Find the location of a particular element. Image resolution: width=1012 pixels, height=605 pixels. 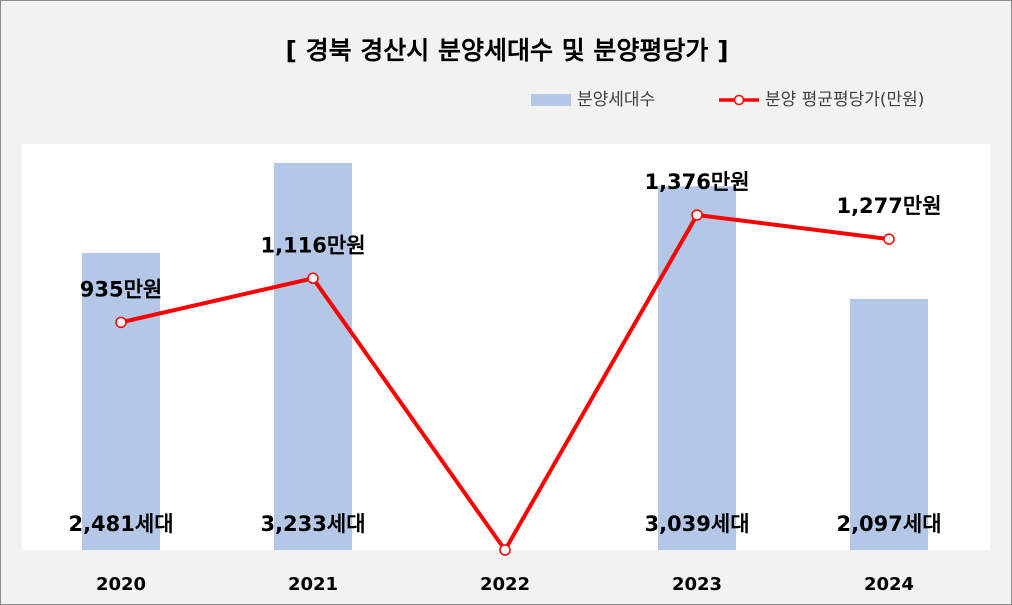

legend-label-households: 분양세대수 is located at coordinates (616, 100).